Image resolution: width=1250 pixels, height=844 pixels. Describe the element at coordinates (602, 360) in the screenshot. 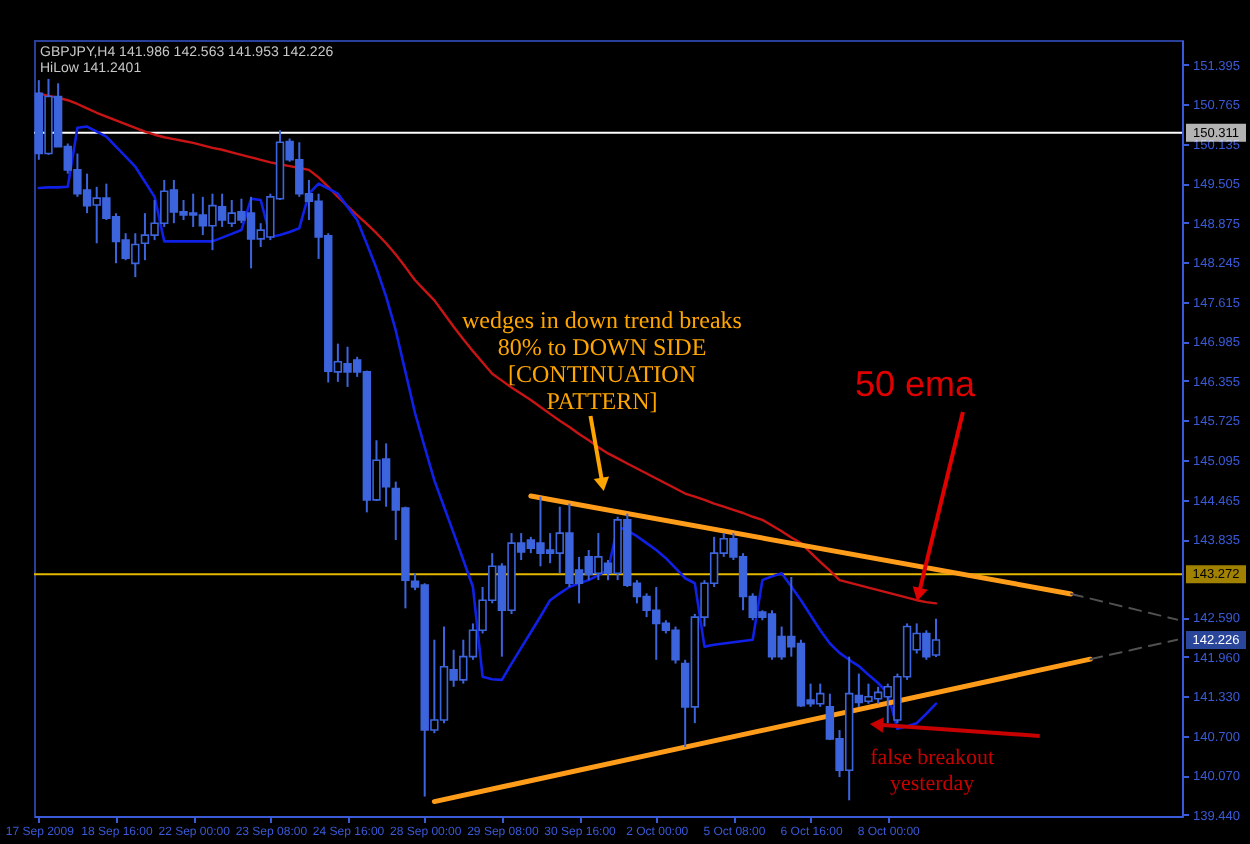

I see `annotation: wedges in down trend breaks 80% to DOWN SIDE [CONTINUATION PATTERN]` at that location.